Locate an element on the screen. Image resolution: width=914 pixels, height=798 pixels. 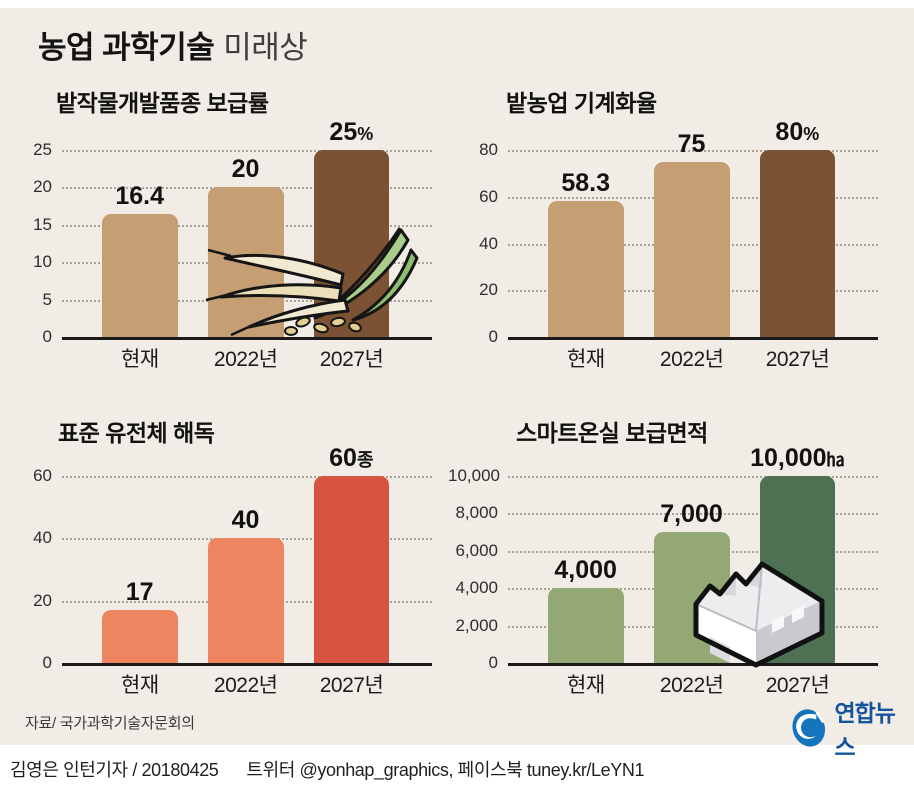
plot-area: 58.3 현재 75 2022년 80% 2027년 is located at coordinates (693, 244).